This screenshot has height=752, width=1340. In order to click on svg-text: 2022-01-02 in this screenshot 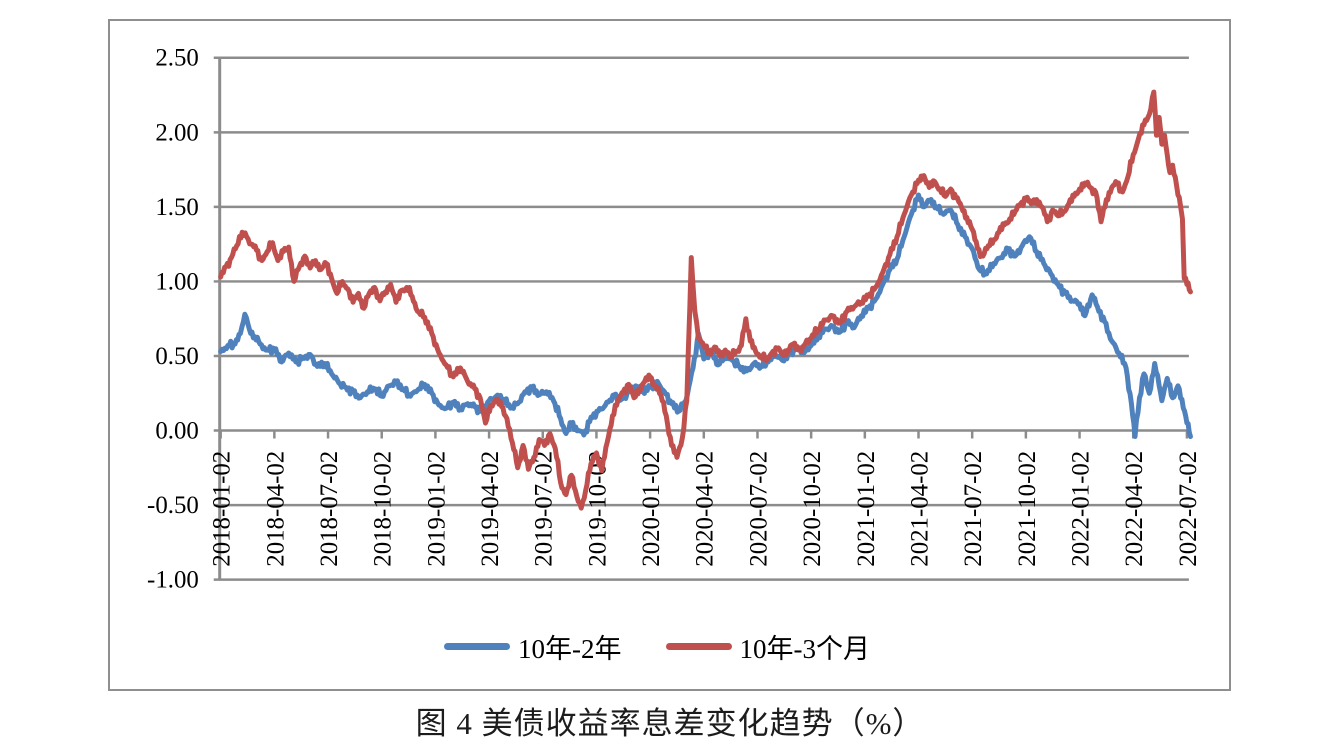, I will do `click(1080, 509)`.